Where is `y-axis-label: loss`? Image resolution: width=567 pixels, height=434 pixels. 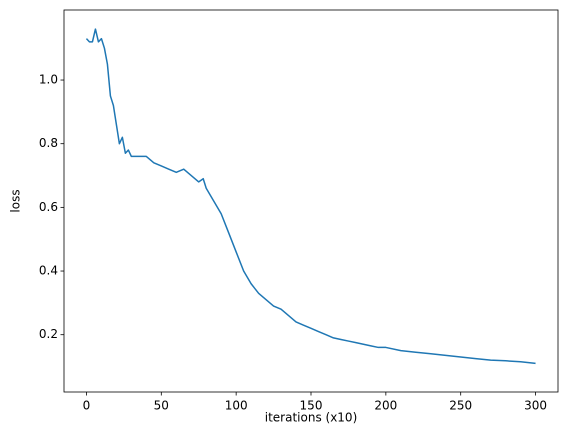 y-axis-label: loss is located at coordinates (16, 200).